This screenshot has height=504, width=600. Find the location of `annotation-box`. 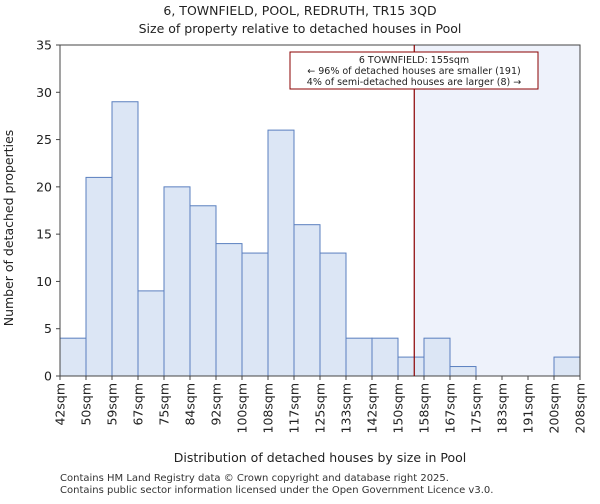

annotation-box is located at coordinates (414, 70).